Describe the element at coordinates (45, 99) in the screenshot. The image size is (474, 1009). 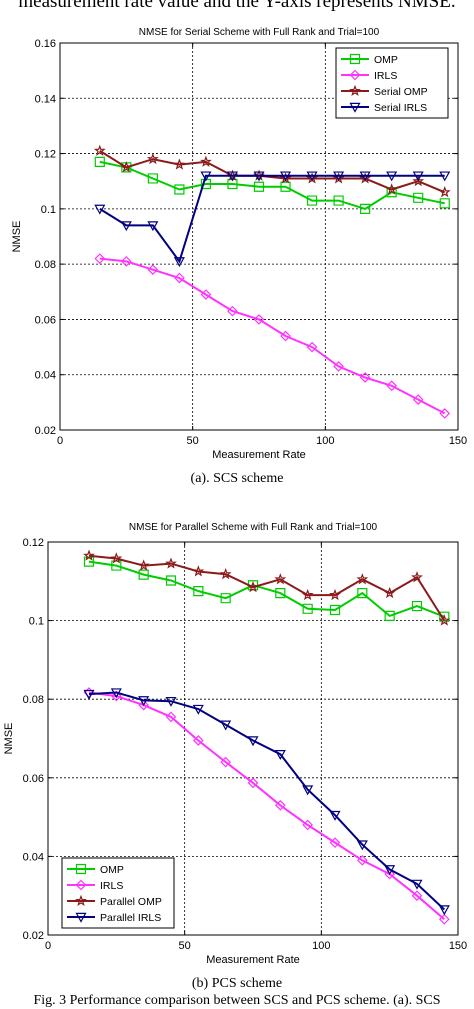
I see `y-tick-label: 0.14` at that location.